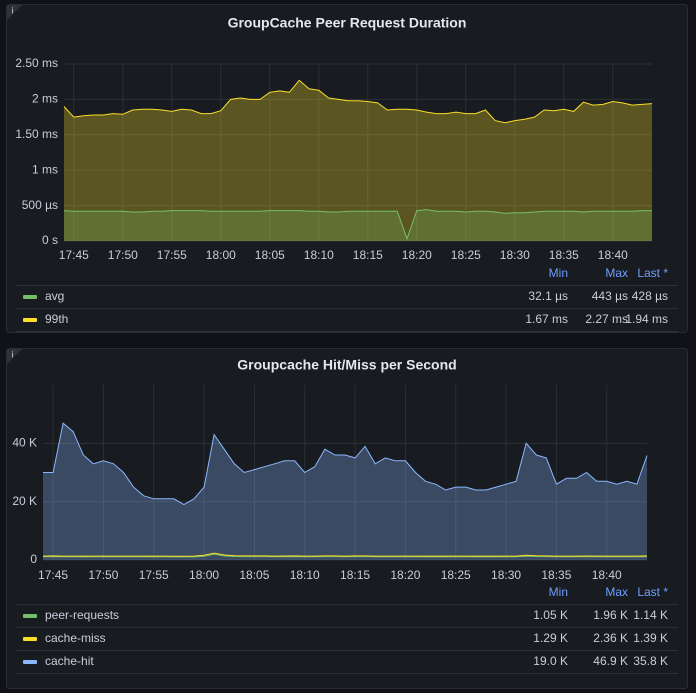 Image resolution: width=696 pixels, height=693 pixels. Describe the element at coordinates (548, 296) in the screenshot. I see `legend-stat: 32.1 µs` at that location.